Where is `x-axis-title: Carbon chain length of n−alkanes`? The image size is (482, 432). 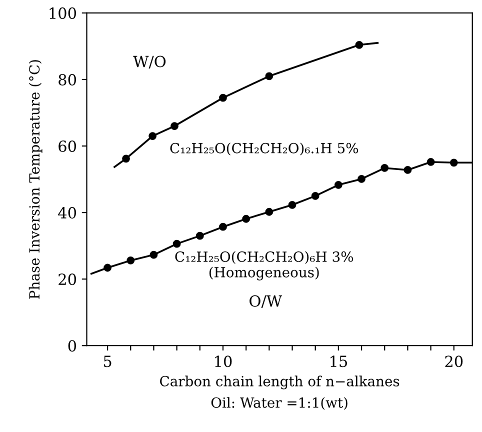
x-axis-title: Carbon chain length of n−alkanes is located at coordinates (280, 383).